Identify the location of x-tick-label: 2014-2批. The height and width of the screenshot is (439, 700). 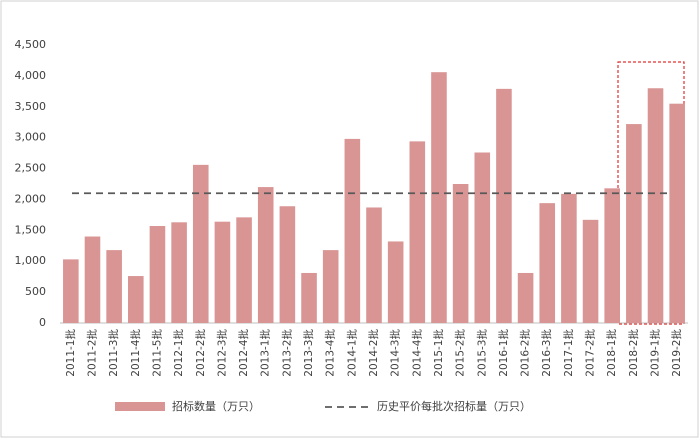
(373, 353).